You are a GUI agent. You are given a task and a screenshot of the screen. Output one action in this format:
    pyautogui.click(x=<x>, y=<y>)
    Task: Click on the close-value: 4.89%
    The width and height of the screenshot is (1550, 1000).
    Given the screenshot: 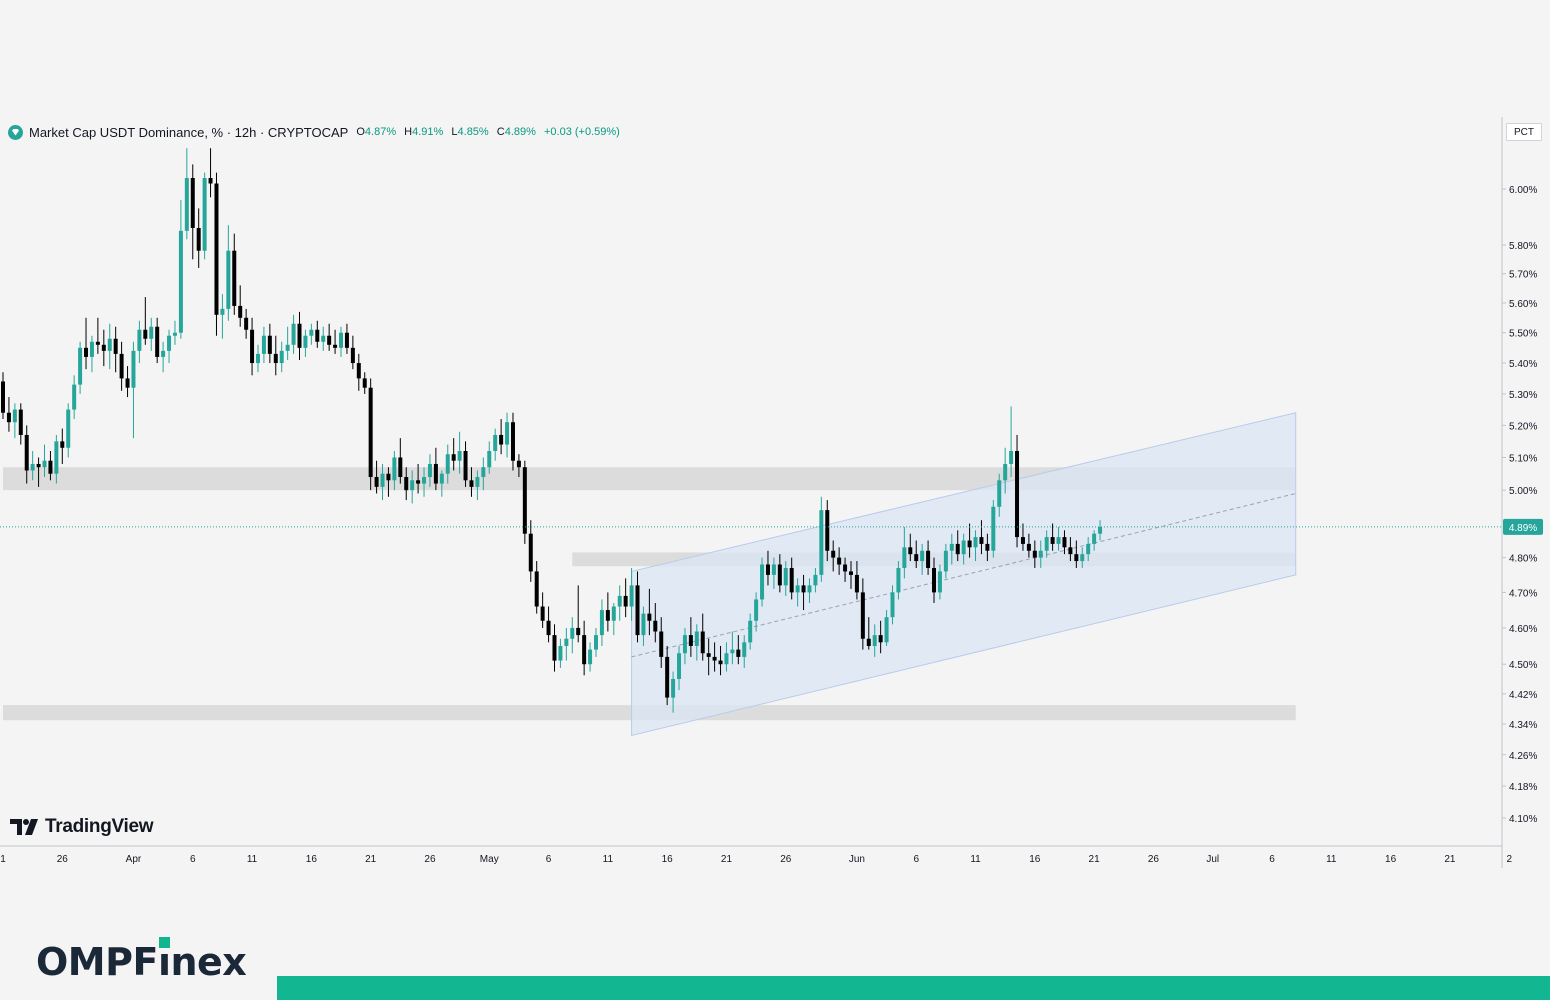 What is the action you would take?
    pyautogui.click(x=520, y=132)
    